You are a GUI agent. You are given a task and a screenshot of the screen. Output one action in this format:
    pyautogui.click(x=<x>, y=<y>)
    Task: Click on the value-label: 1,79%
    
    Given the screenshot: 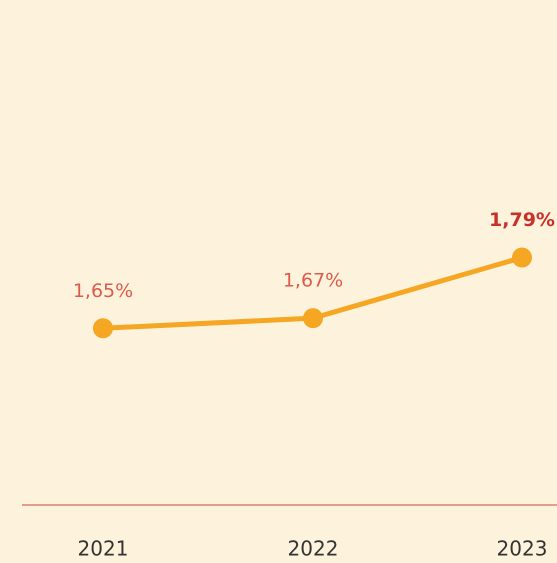 What is the action you would take?
    pyautogui.click(x=522, y=220)
    